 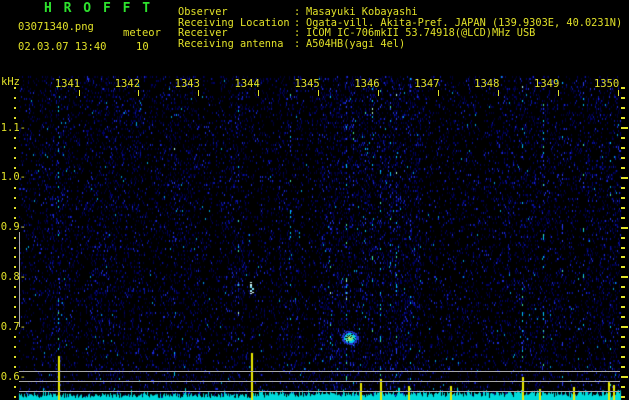 I want to click on freq-tick-label: 0.8-, so click(x=13, y=276).